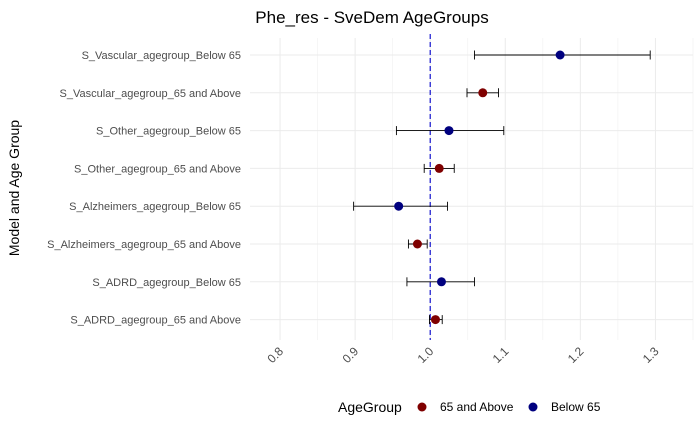  I want to click on y-tick-label: S_ADRD_agegroup_Below 65, so click(166, 283).